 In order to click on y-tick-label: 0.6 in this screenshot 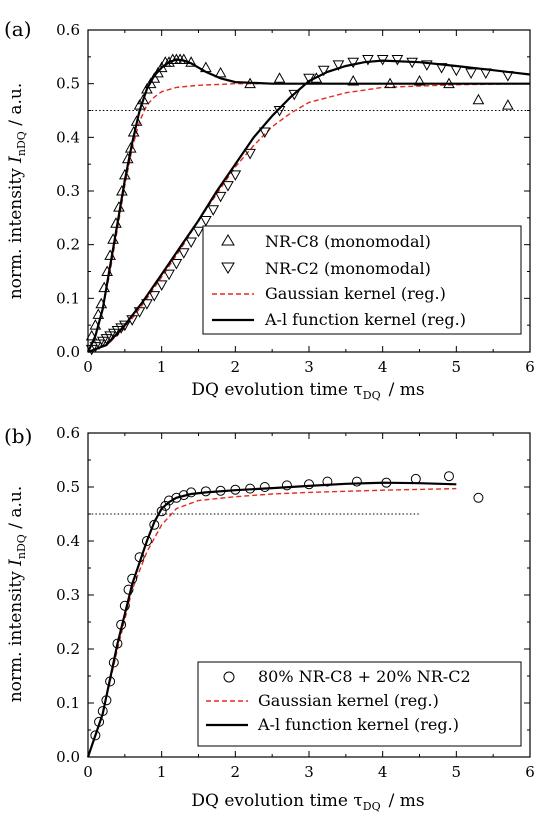, I will do `click(68, 433)`.